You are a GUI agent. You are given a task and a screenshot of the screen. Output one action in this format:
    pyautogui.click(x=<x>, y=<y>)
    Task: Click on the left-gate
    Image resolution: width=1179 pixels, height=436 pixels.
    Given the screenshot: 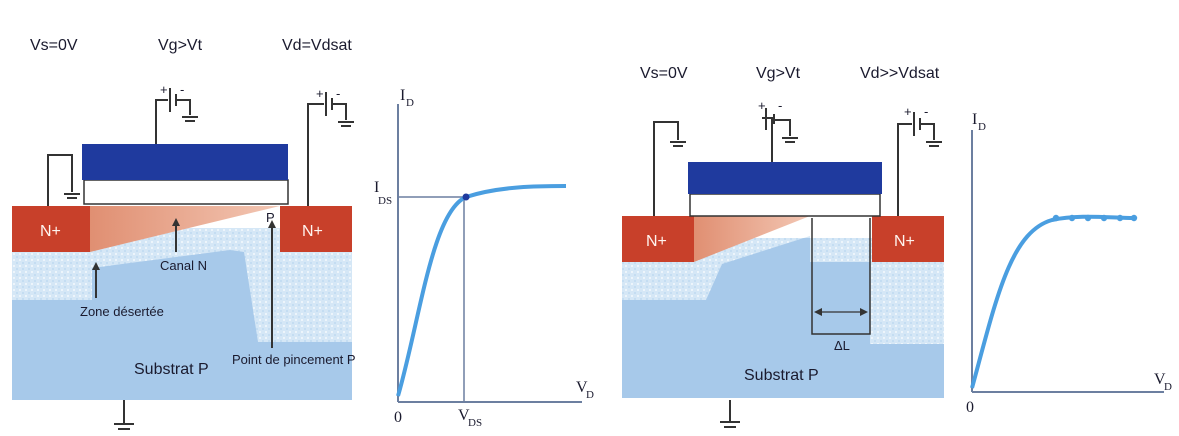 What is the action you would take?
    pyautogui.click(x=185, y=162)
    